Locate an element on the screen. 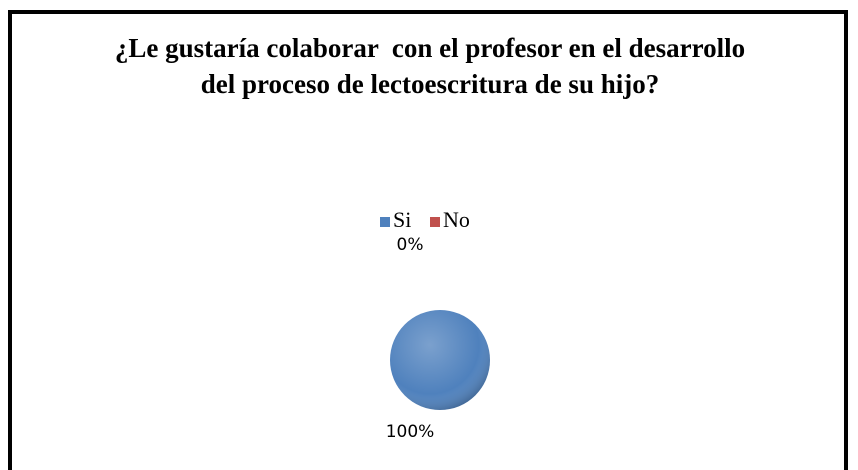 The height and width of the screenshot is (470, 858). legend-label: Si is located at coordinates (402, 219).